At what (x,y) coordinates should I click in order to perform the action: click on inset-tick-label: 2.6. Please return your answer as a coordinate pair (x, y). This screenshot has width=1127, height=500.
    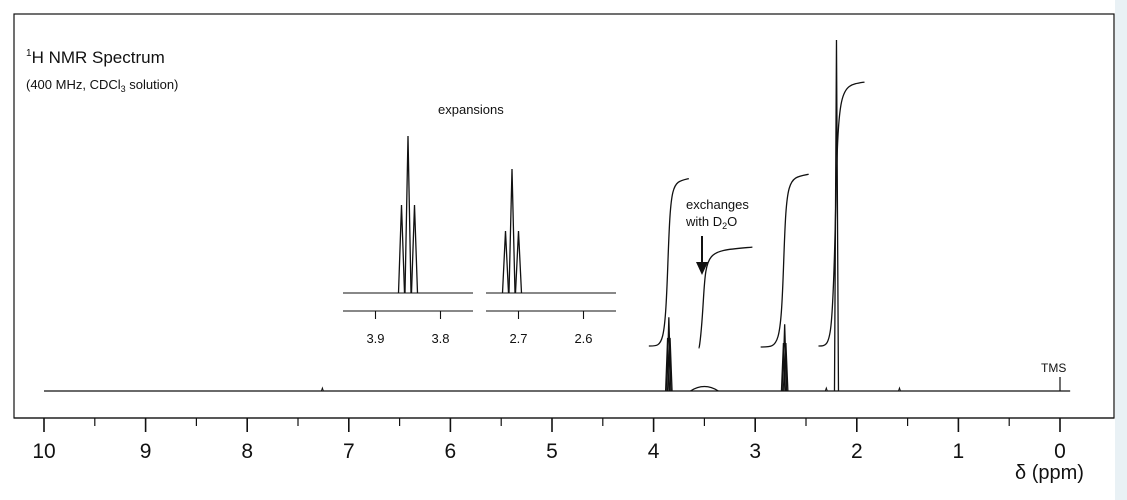
    Looking at the image, I should click on (583, 338).